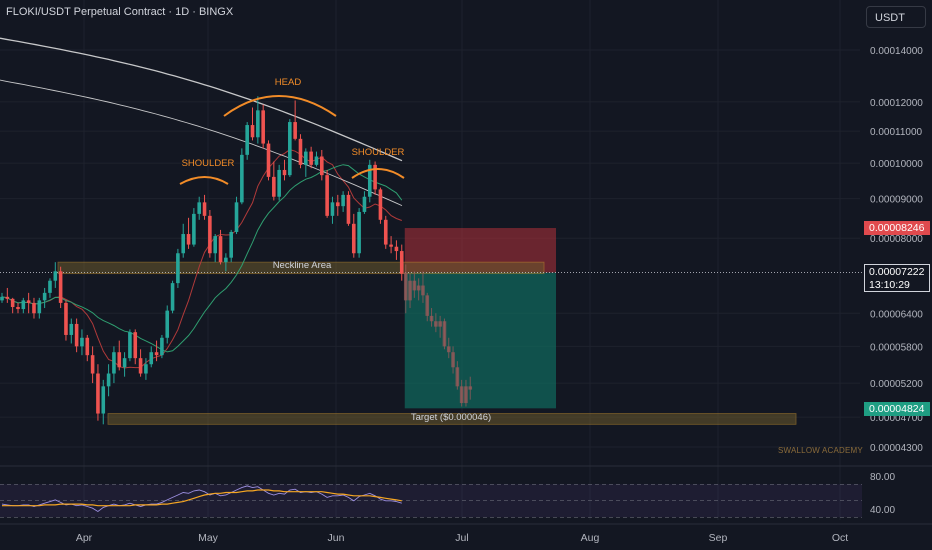 This screenshot has width=932, height=550. What do you see at coordinates (208, 163) in the screenshot?
I see `left-shoulder-label: SHOULDER` at bounding box center [208, 163].